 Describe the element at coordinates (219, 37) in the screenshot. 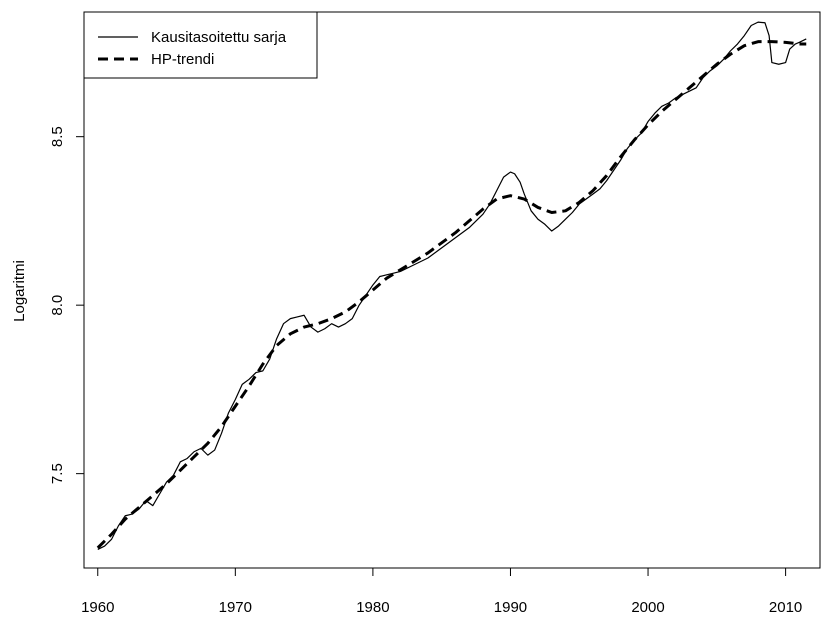

I see `legend-label-series-1: Kausitasoitettu sarja` at that location.